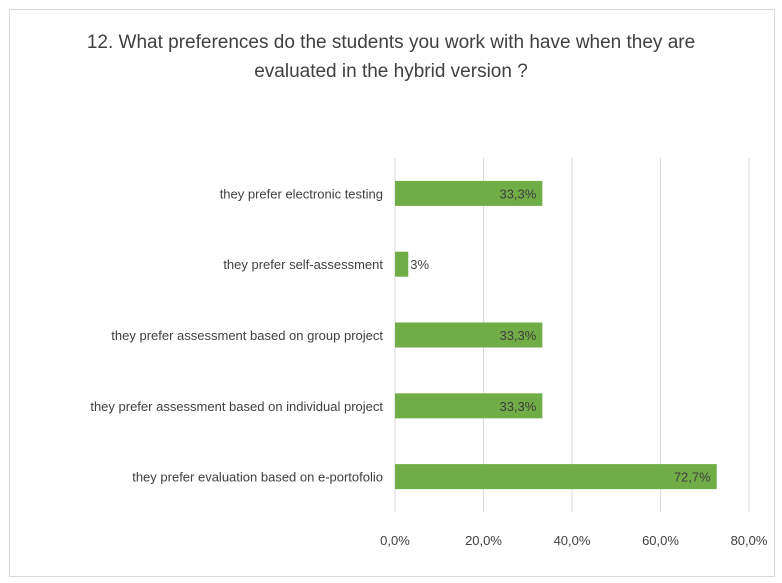  Describe the element at coordinates (483, 540) in the screenshot. I see `x-tick-label: 20,0%` at that location.